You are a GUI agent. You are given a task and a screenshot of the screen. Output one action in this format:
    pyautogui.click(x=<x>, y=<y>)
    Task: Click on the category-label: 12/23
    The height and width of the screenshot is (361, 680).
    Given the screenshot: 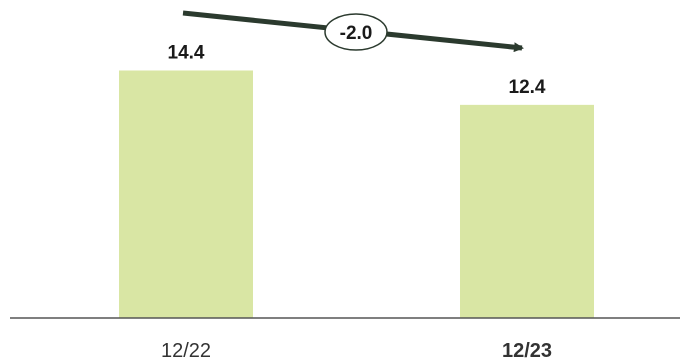 What is the action you would take?
    pyautogui.click(x=527, y=350)
    